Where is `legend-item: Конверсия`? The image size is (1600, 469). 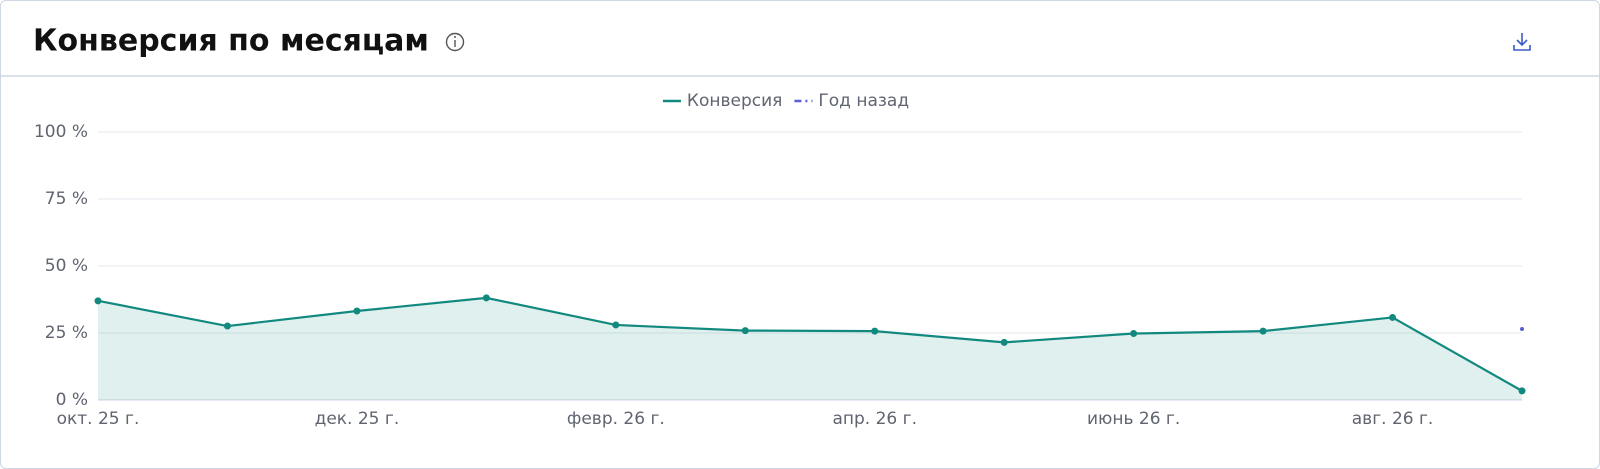
legend-item: Конверсия is located at coordinates (722, 101).